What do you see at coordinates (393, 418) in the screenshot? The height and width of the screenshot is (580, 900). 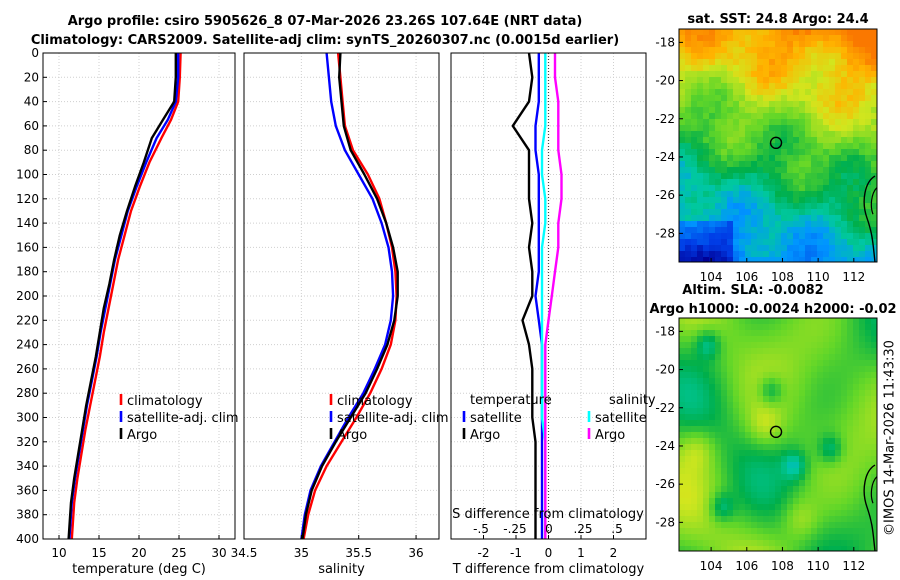 I see `legend-label: satellite-adj. clim` at bounding box center [393, 418].